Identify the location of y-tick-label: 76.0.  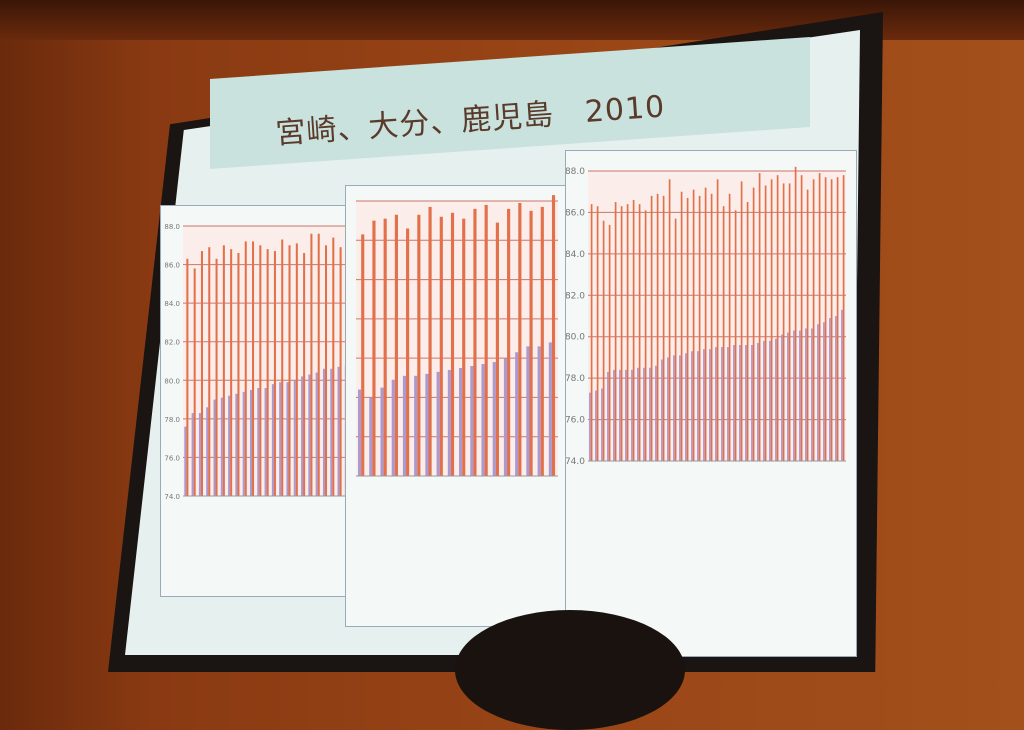
(575, 421).